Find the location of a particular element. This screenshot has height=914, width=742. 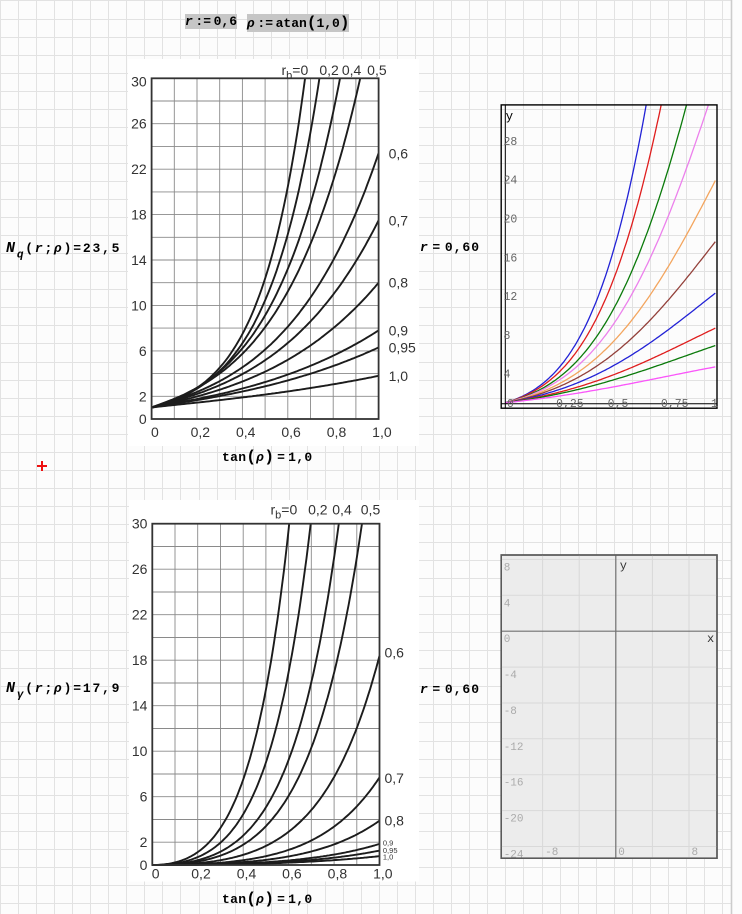

svg-text: 24 is located at coordinates (511, 181).